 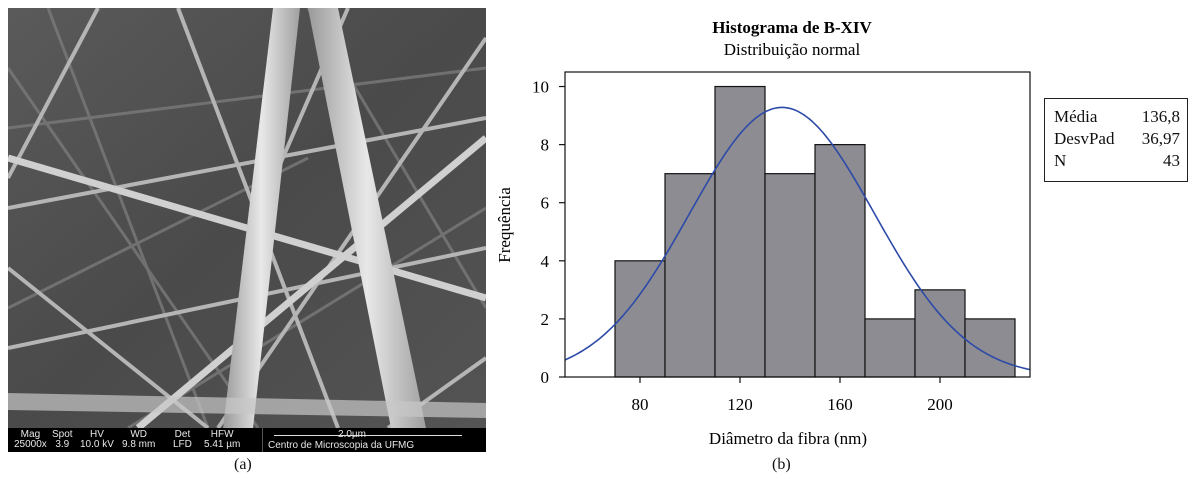 I want to click on y-tick-label: 6, so click(x=545, y=203).